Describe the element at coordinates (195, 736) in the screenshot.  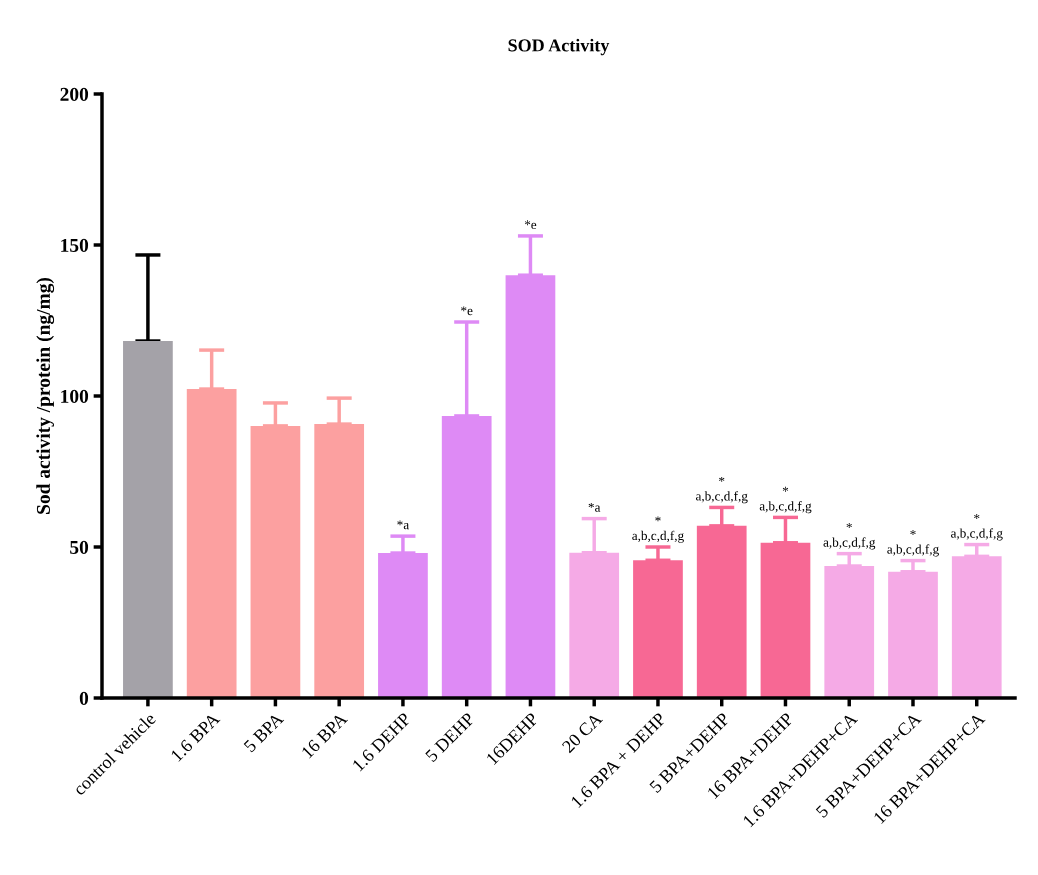
I see `x-tick-label: 1.6 BPA` at that location.